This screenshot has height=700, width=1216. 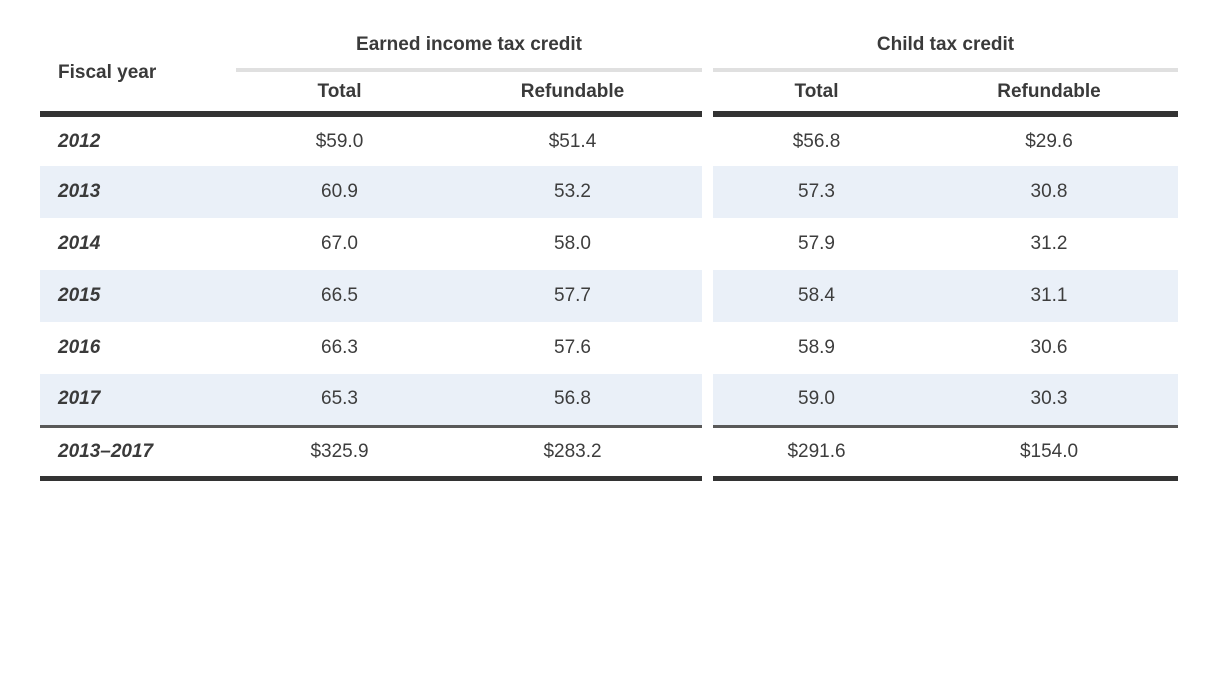 I want to click on table-row-2017: 2017 65.3 56.8 59.0 30.3, so click(x=609, y=400).